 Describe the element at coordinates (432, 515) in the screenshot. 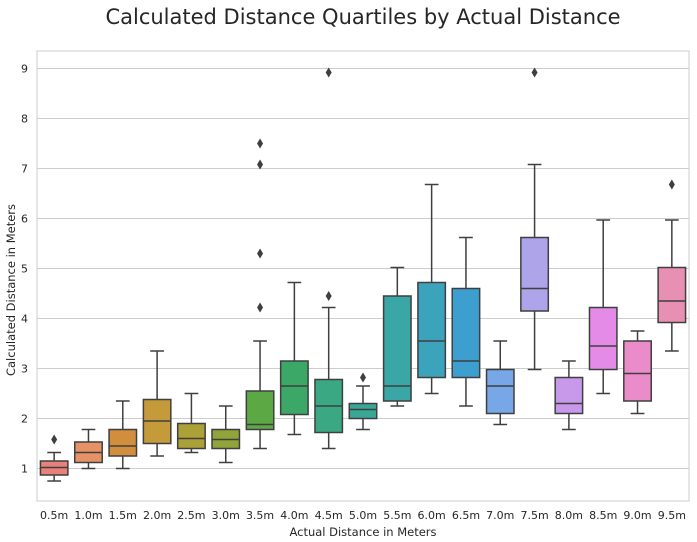

I see `x-tick-label: 6.0m` at that location.